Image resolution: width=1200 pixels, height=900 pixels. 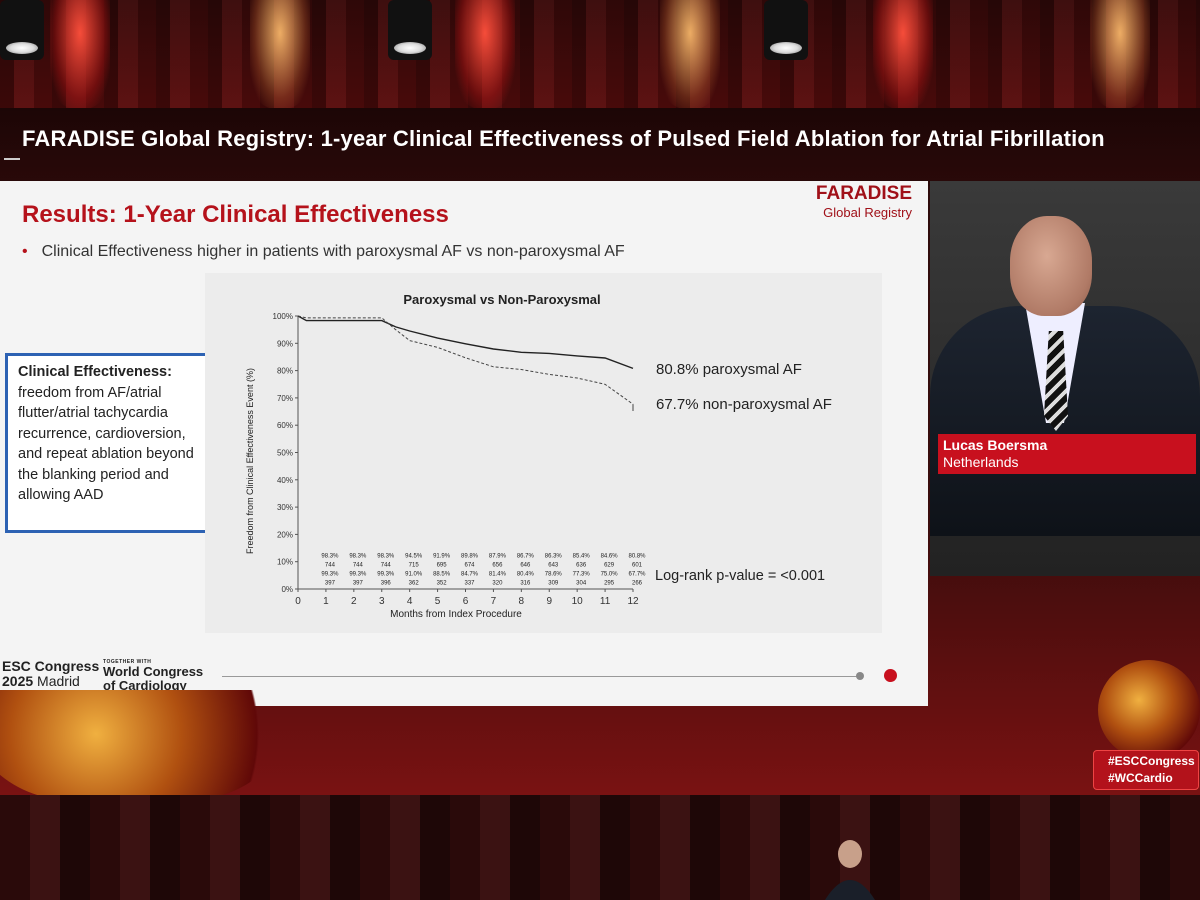 I want to click on wcc-line1: World Congress, so click(x=153, y=671).